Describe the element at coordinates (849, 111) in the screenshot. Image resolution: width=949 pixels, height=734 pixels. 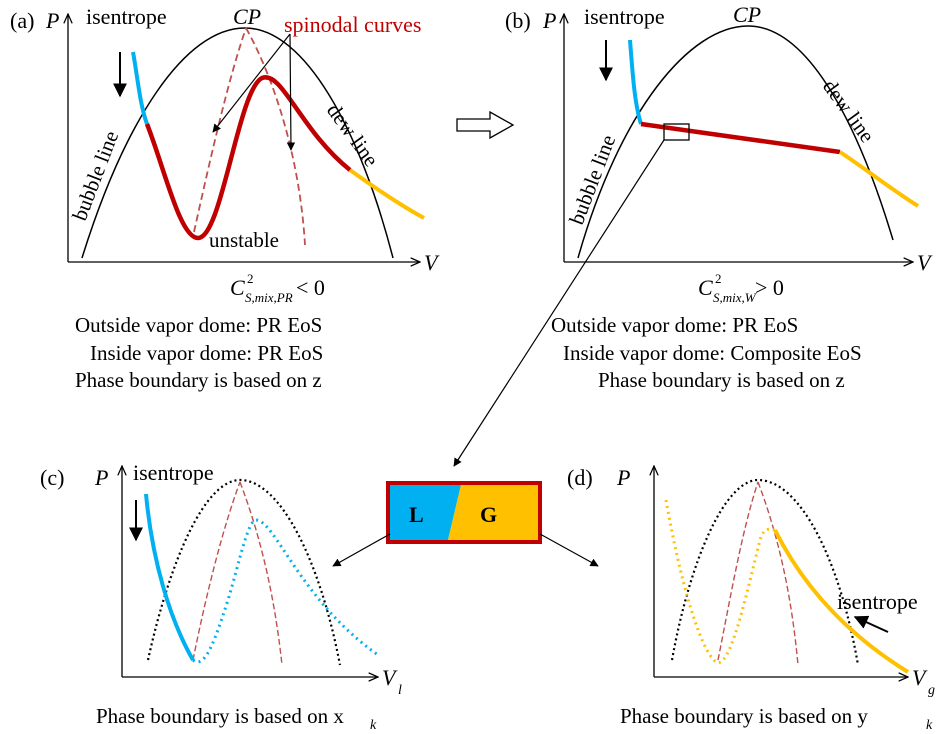
I see `panel-b-dew-label: dew line` at that location.